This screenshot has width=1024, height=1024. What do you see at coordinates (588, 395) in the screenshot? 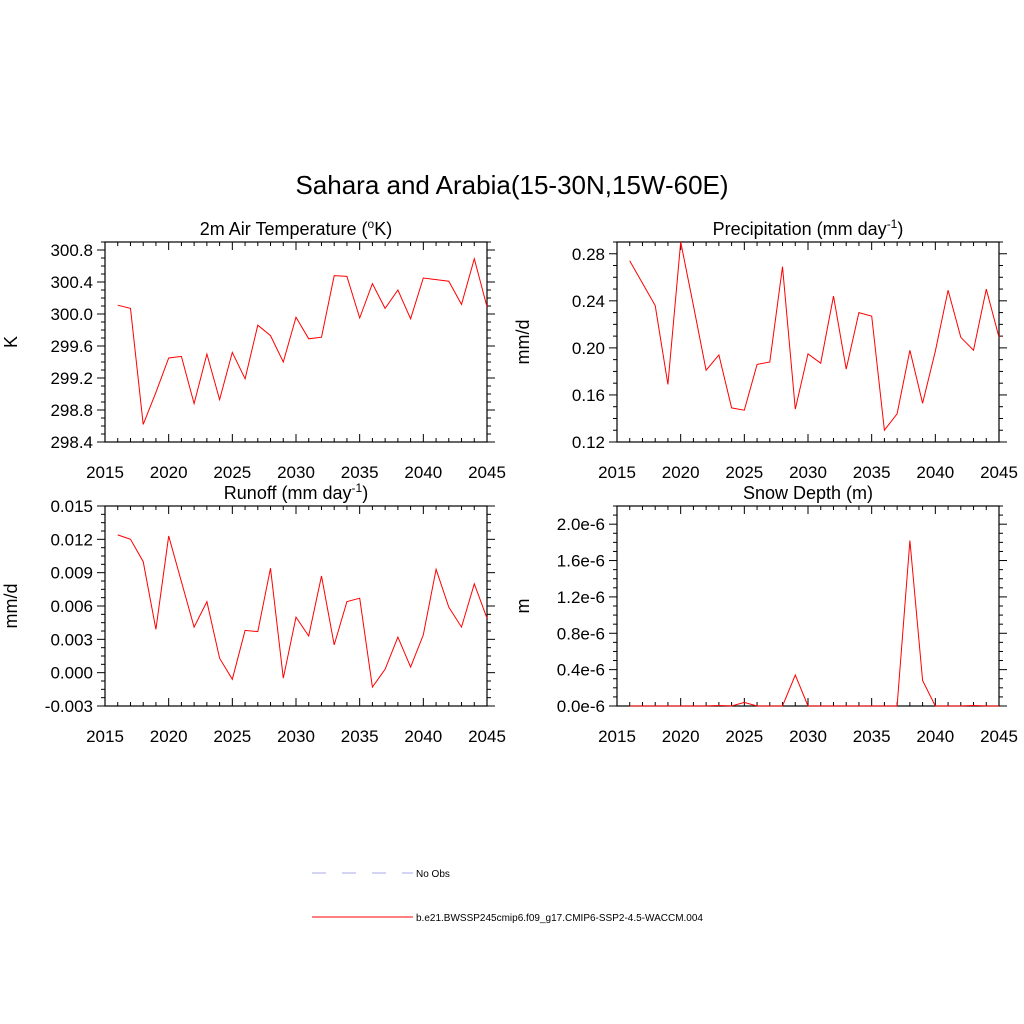
I see `y-tick-label: 0.16` at bounding box center [588, 395].